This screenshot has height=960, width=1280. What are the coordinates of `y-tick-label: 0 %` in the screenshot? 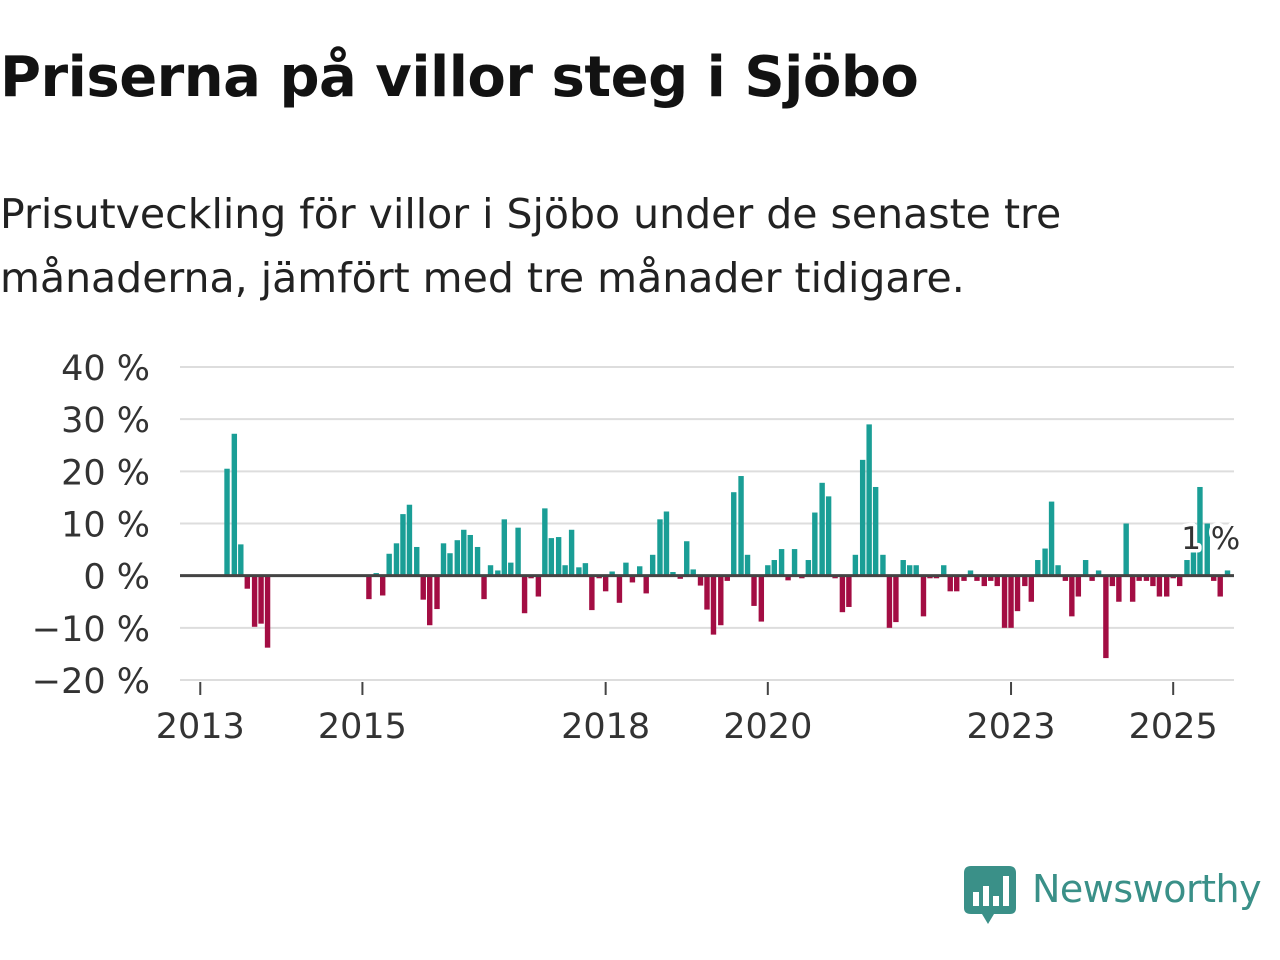 It's located at (116, 578).